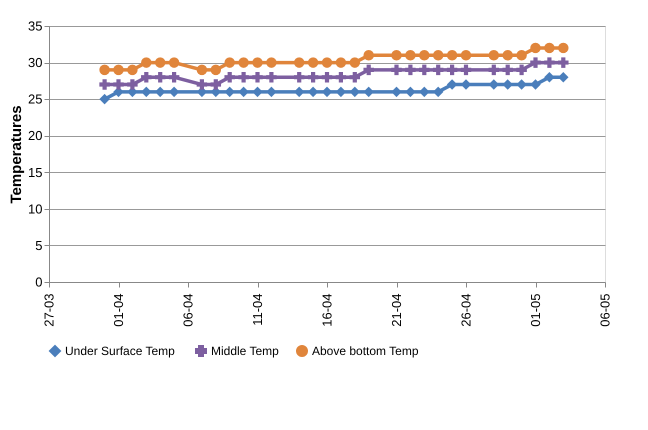 Image resolution: width=648 pixels, height=430 pixels. I want to click on legend-label: Under Surface Temp, so click(120, 351).